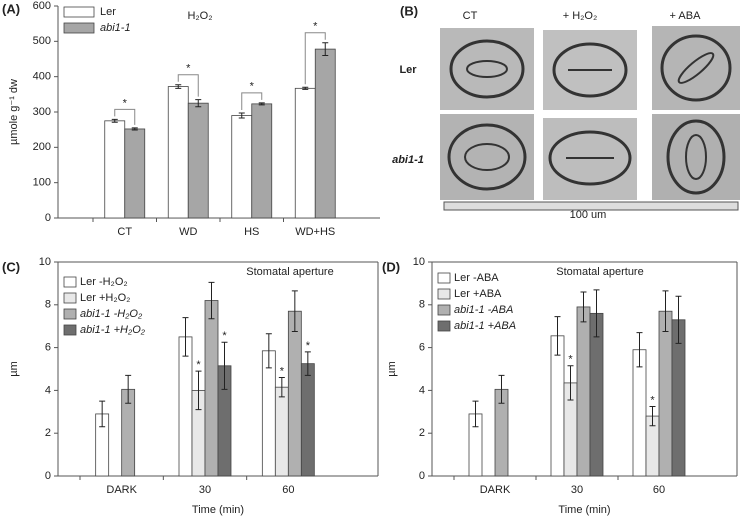  What do you see at coordinates (485, 326) in the screenshot?
I see `legend-label: abi1-1 +ABA` at bounding box center [485, 326].